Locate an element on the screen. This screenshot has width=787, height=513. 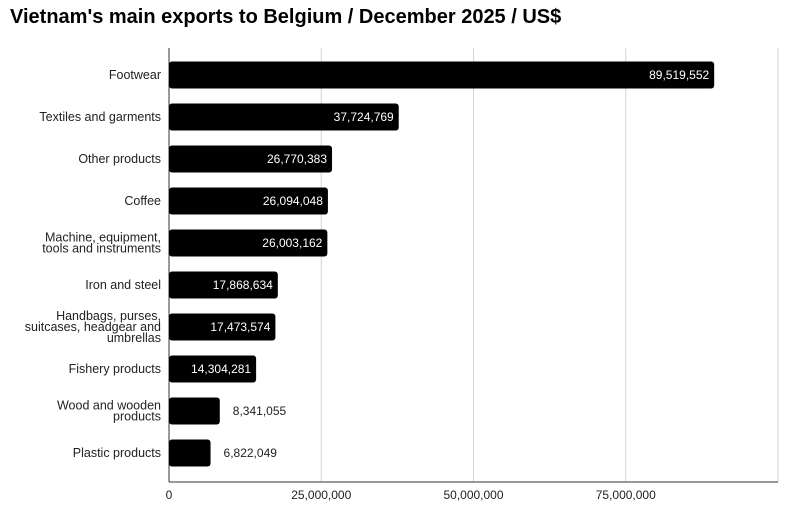
category-label: umbrellas is located at coordinates (134, 338).